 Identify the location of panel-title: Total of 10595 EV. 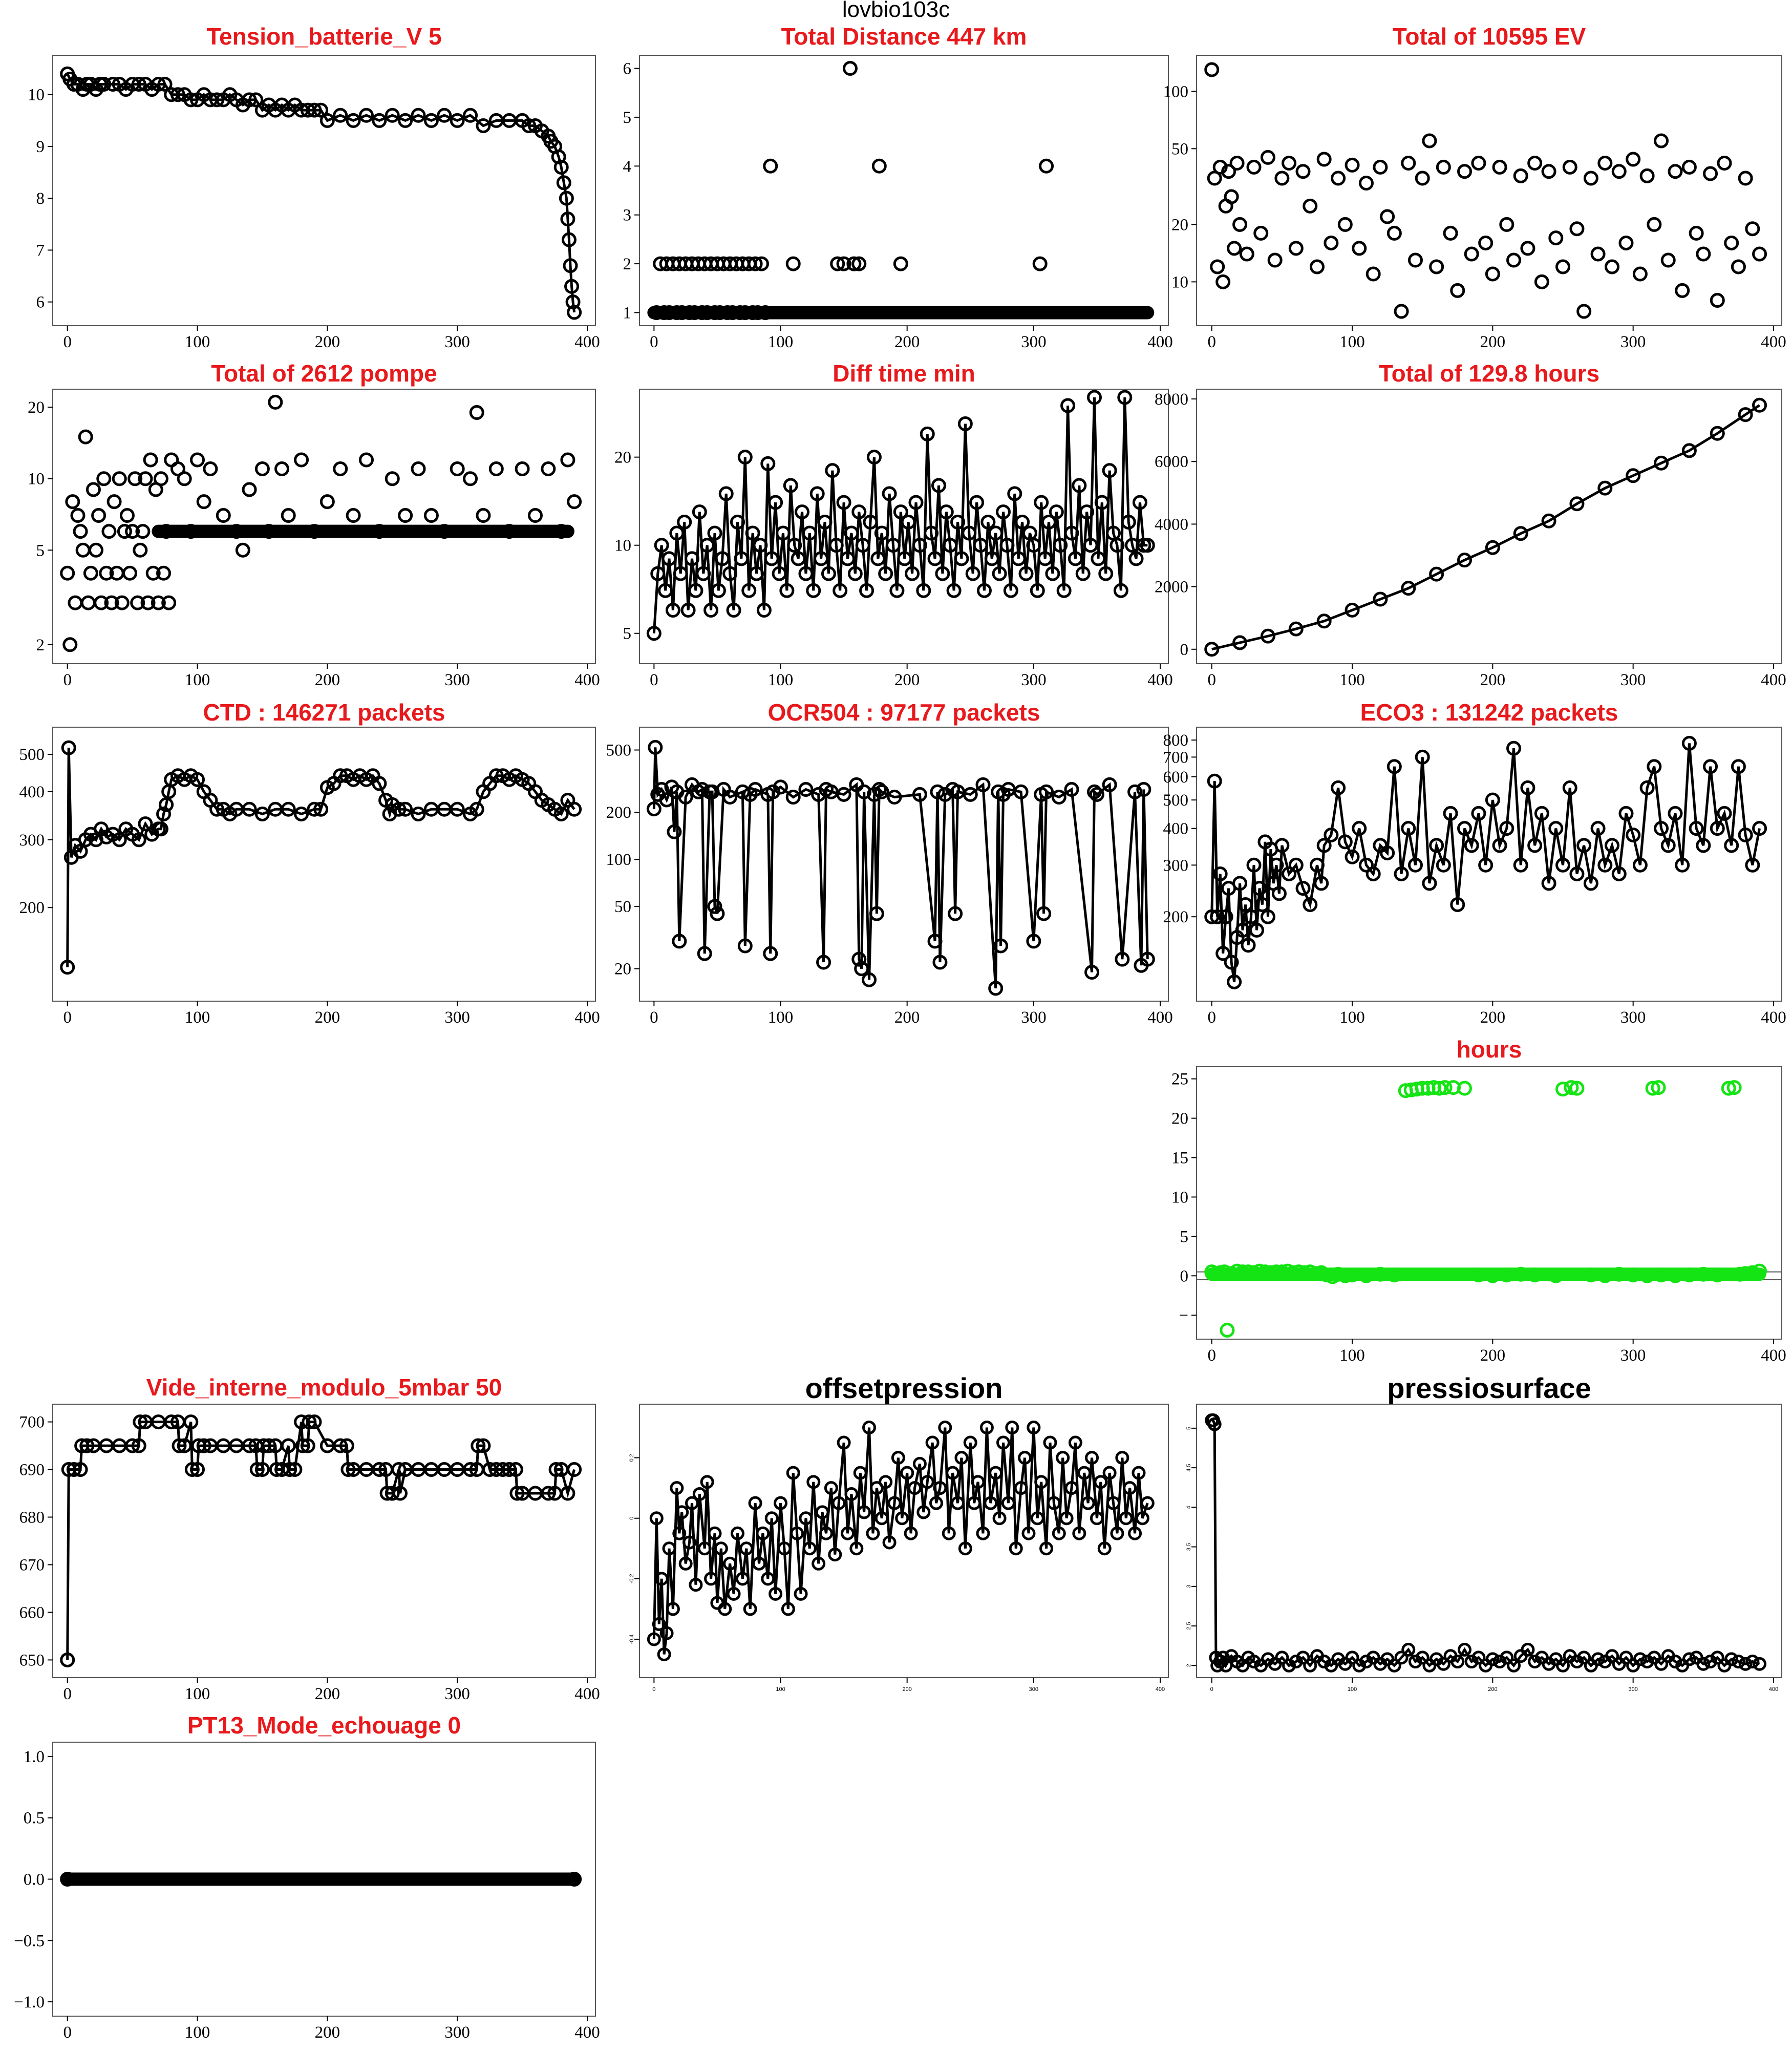
(1489, 36).